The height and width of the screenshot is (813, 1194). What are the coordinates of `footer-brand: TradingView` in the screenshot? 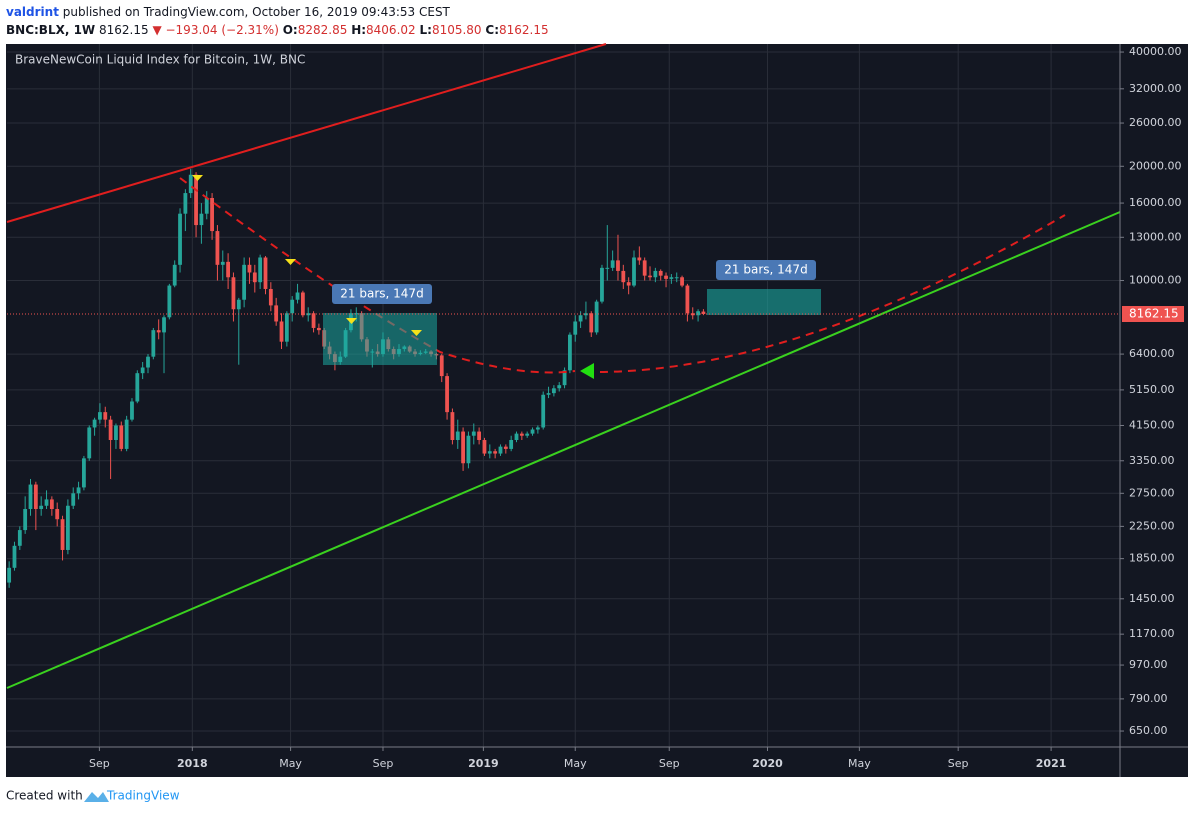 It's located at (143, 796).